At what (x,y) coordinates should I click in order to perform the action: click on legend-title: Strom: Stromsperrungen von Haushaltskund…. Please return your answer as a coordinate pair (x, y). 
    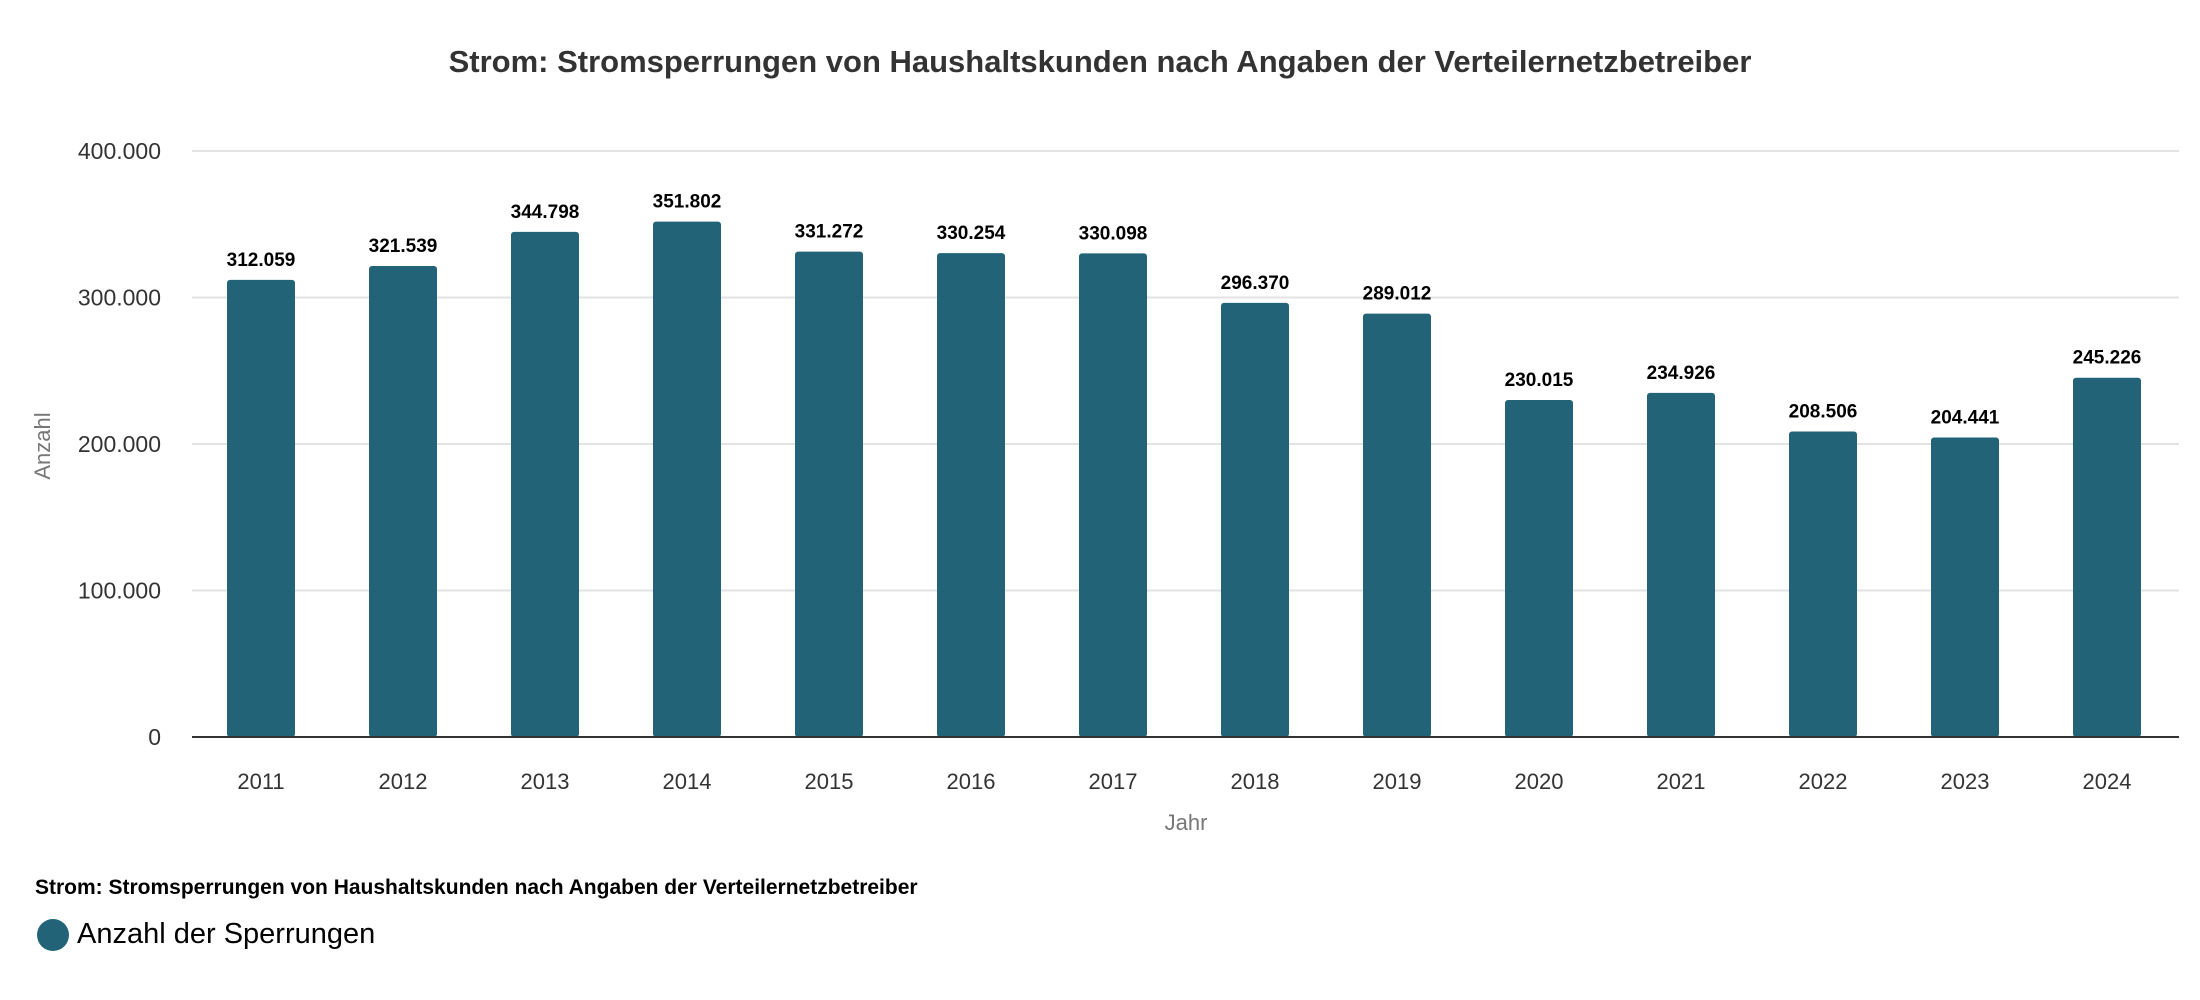
    Looking at the image, I should click on (476, 887).